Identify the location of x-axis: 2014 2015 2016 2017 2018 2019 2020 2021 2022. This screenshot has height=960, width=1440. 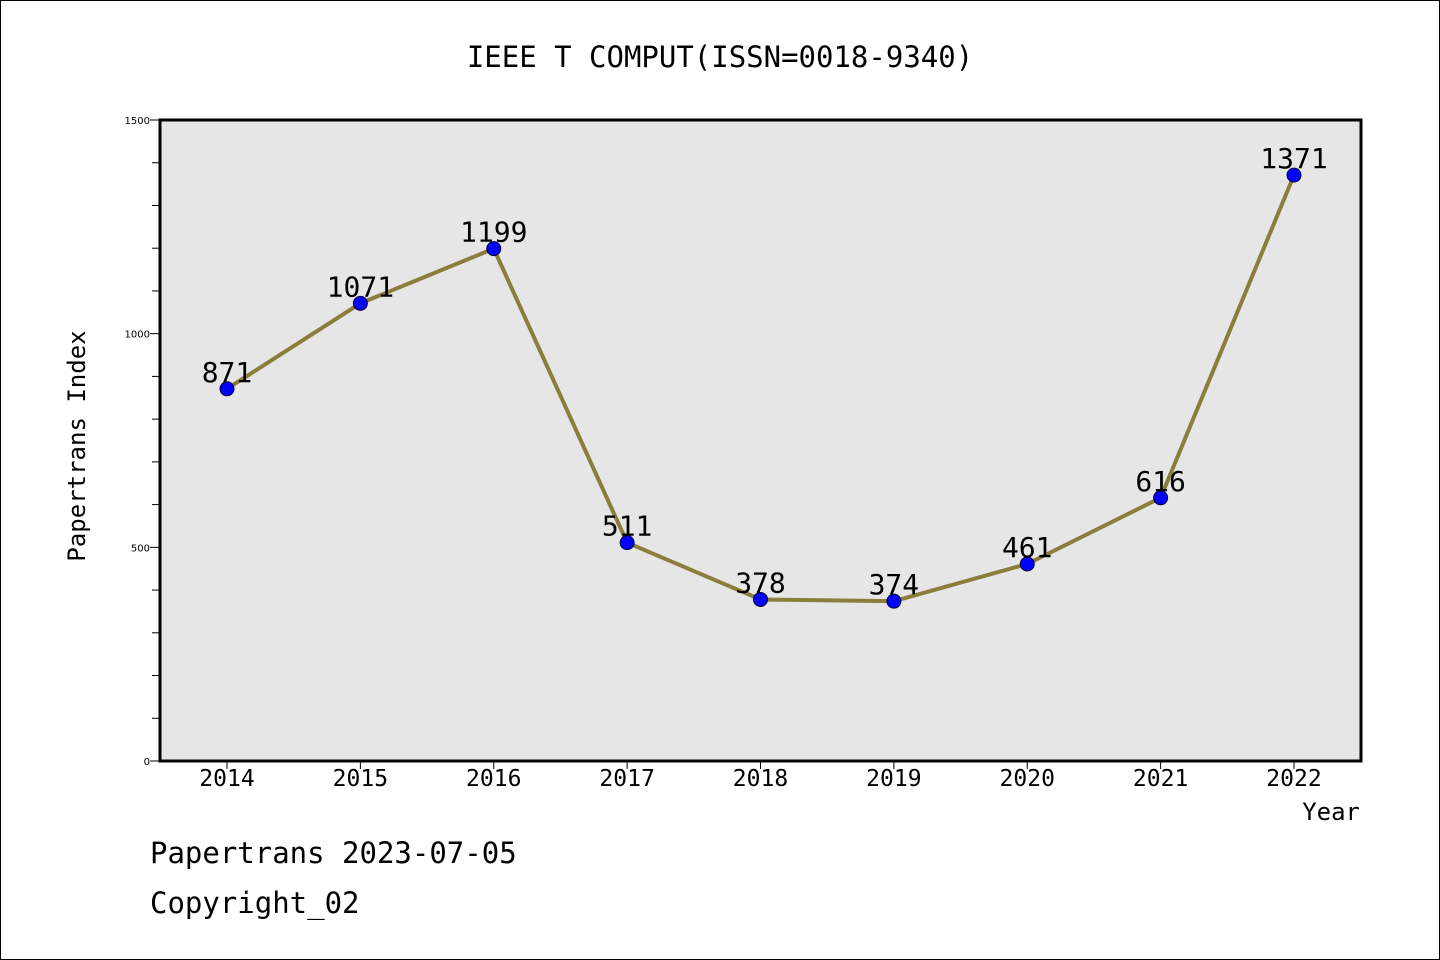
(760, 776).